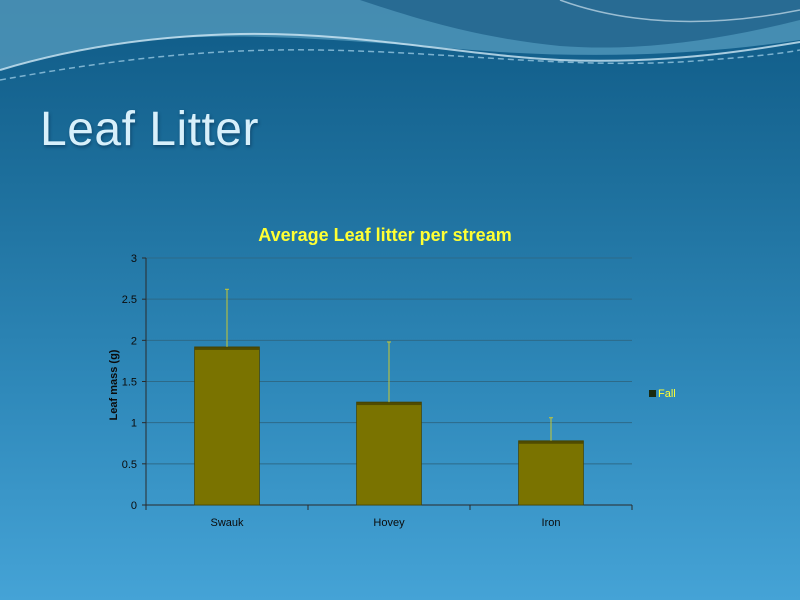  I want to click on slide-title: Leaf Litter, so click(149, 129).